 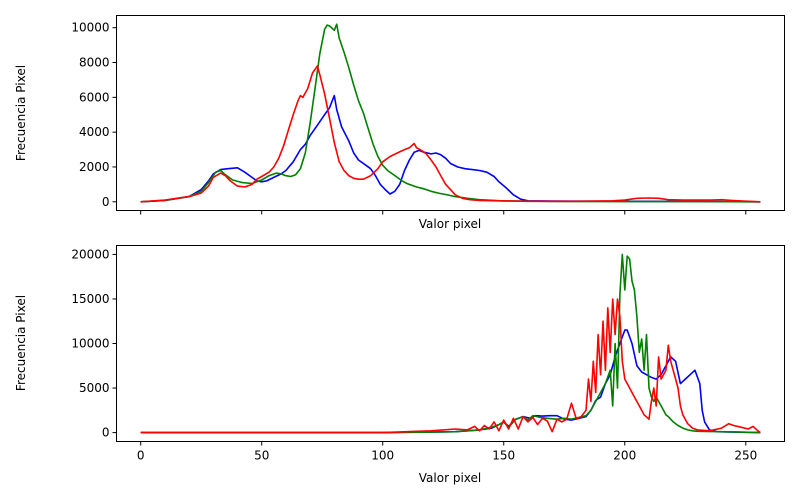 I want to click on top-y-tick-label: 0, so click(x=106, y=202).